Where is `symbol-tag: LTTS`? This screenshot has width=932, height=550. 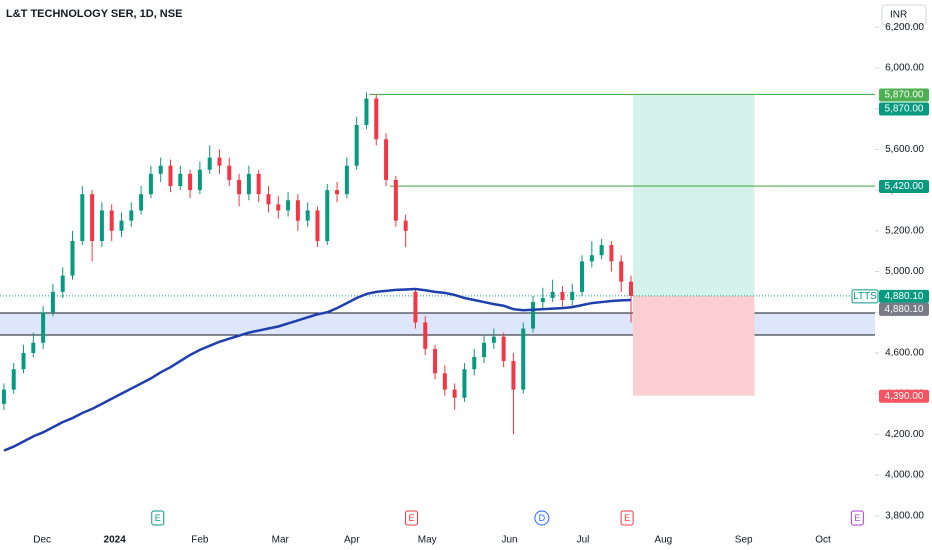 symbol-tag: LTTS is located at coordinates (865, 296).